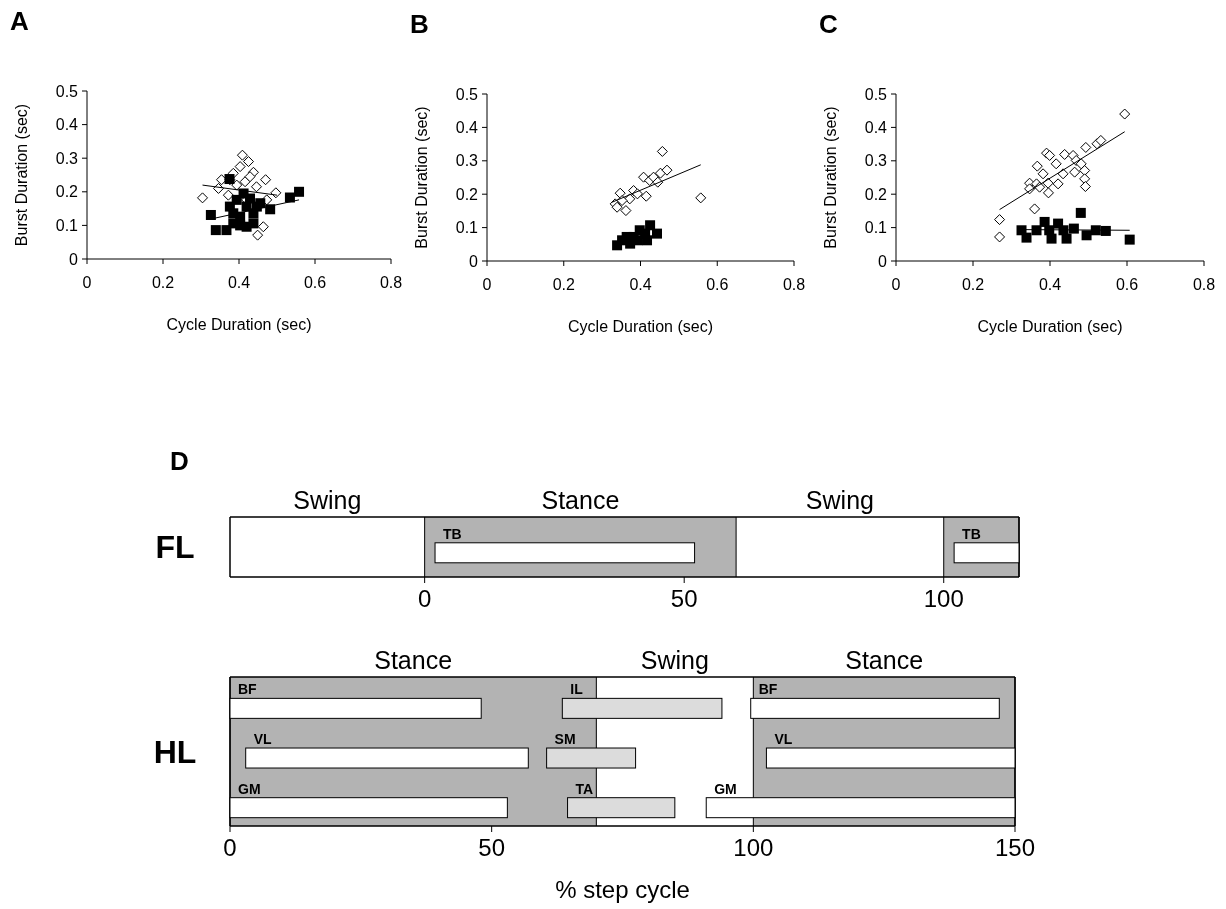 The width and height of the screenshot is (1226, 909). I want to click on data-label: SM, so click(565, 739).